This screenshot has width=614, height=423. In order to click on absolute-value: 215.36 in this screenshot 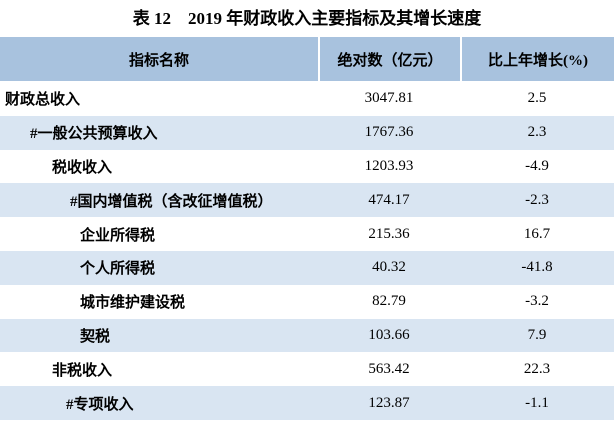, I will do `click(389, 233)`.